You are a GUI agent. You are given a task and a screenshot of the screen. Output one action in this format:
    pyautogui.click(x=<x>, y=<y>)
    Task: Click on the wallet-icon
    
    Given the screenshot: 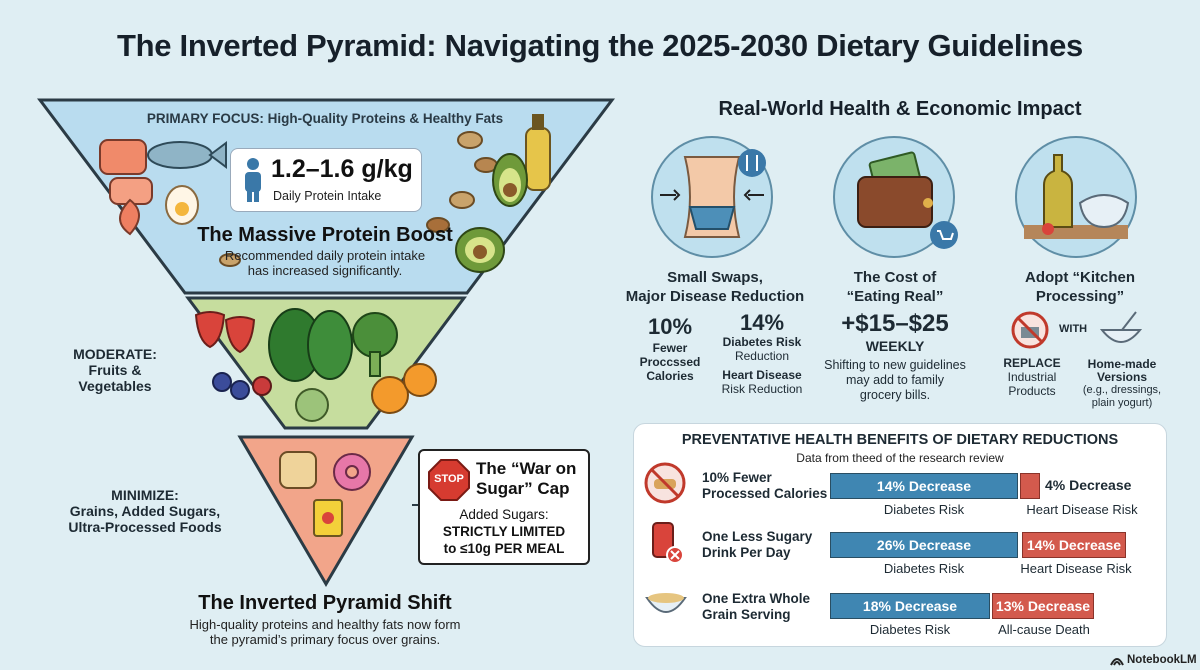 What is the action you would take?
    pyautogui.click(x=895, y=197)
    